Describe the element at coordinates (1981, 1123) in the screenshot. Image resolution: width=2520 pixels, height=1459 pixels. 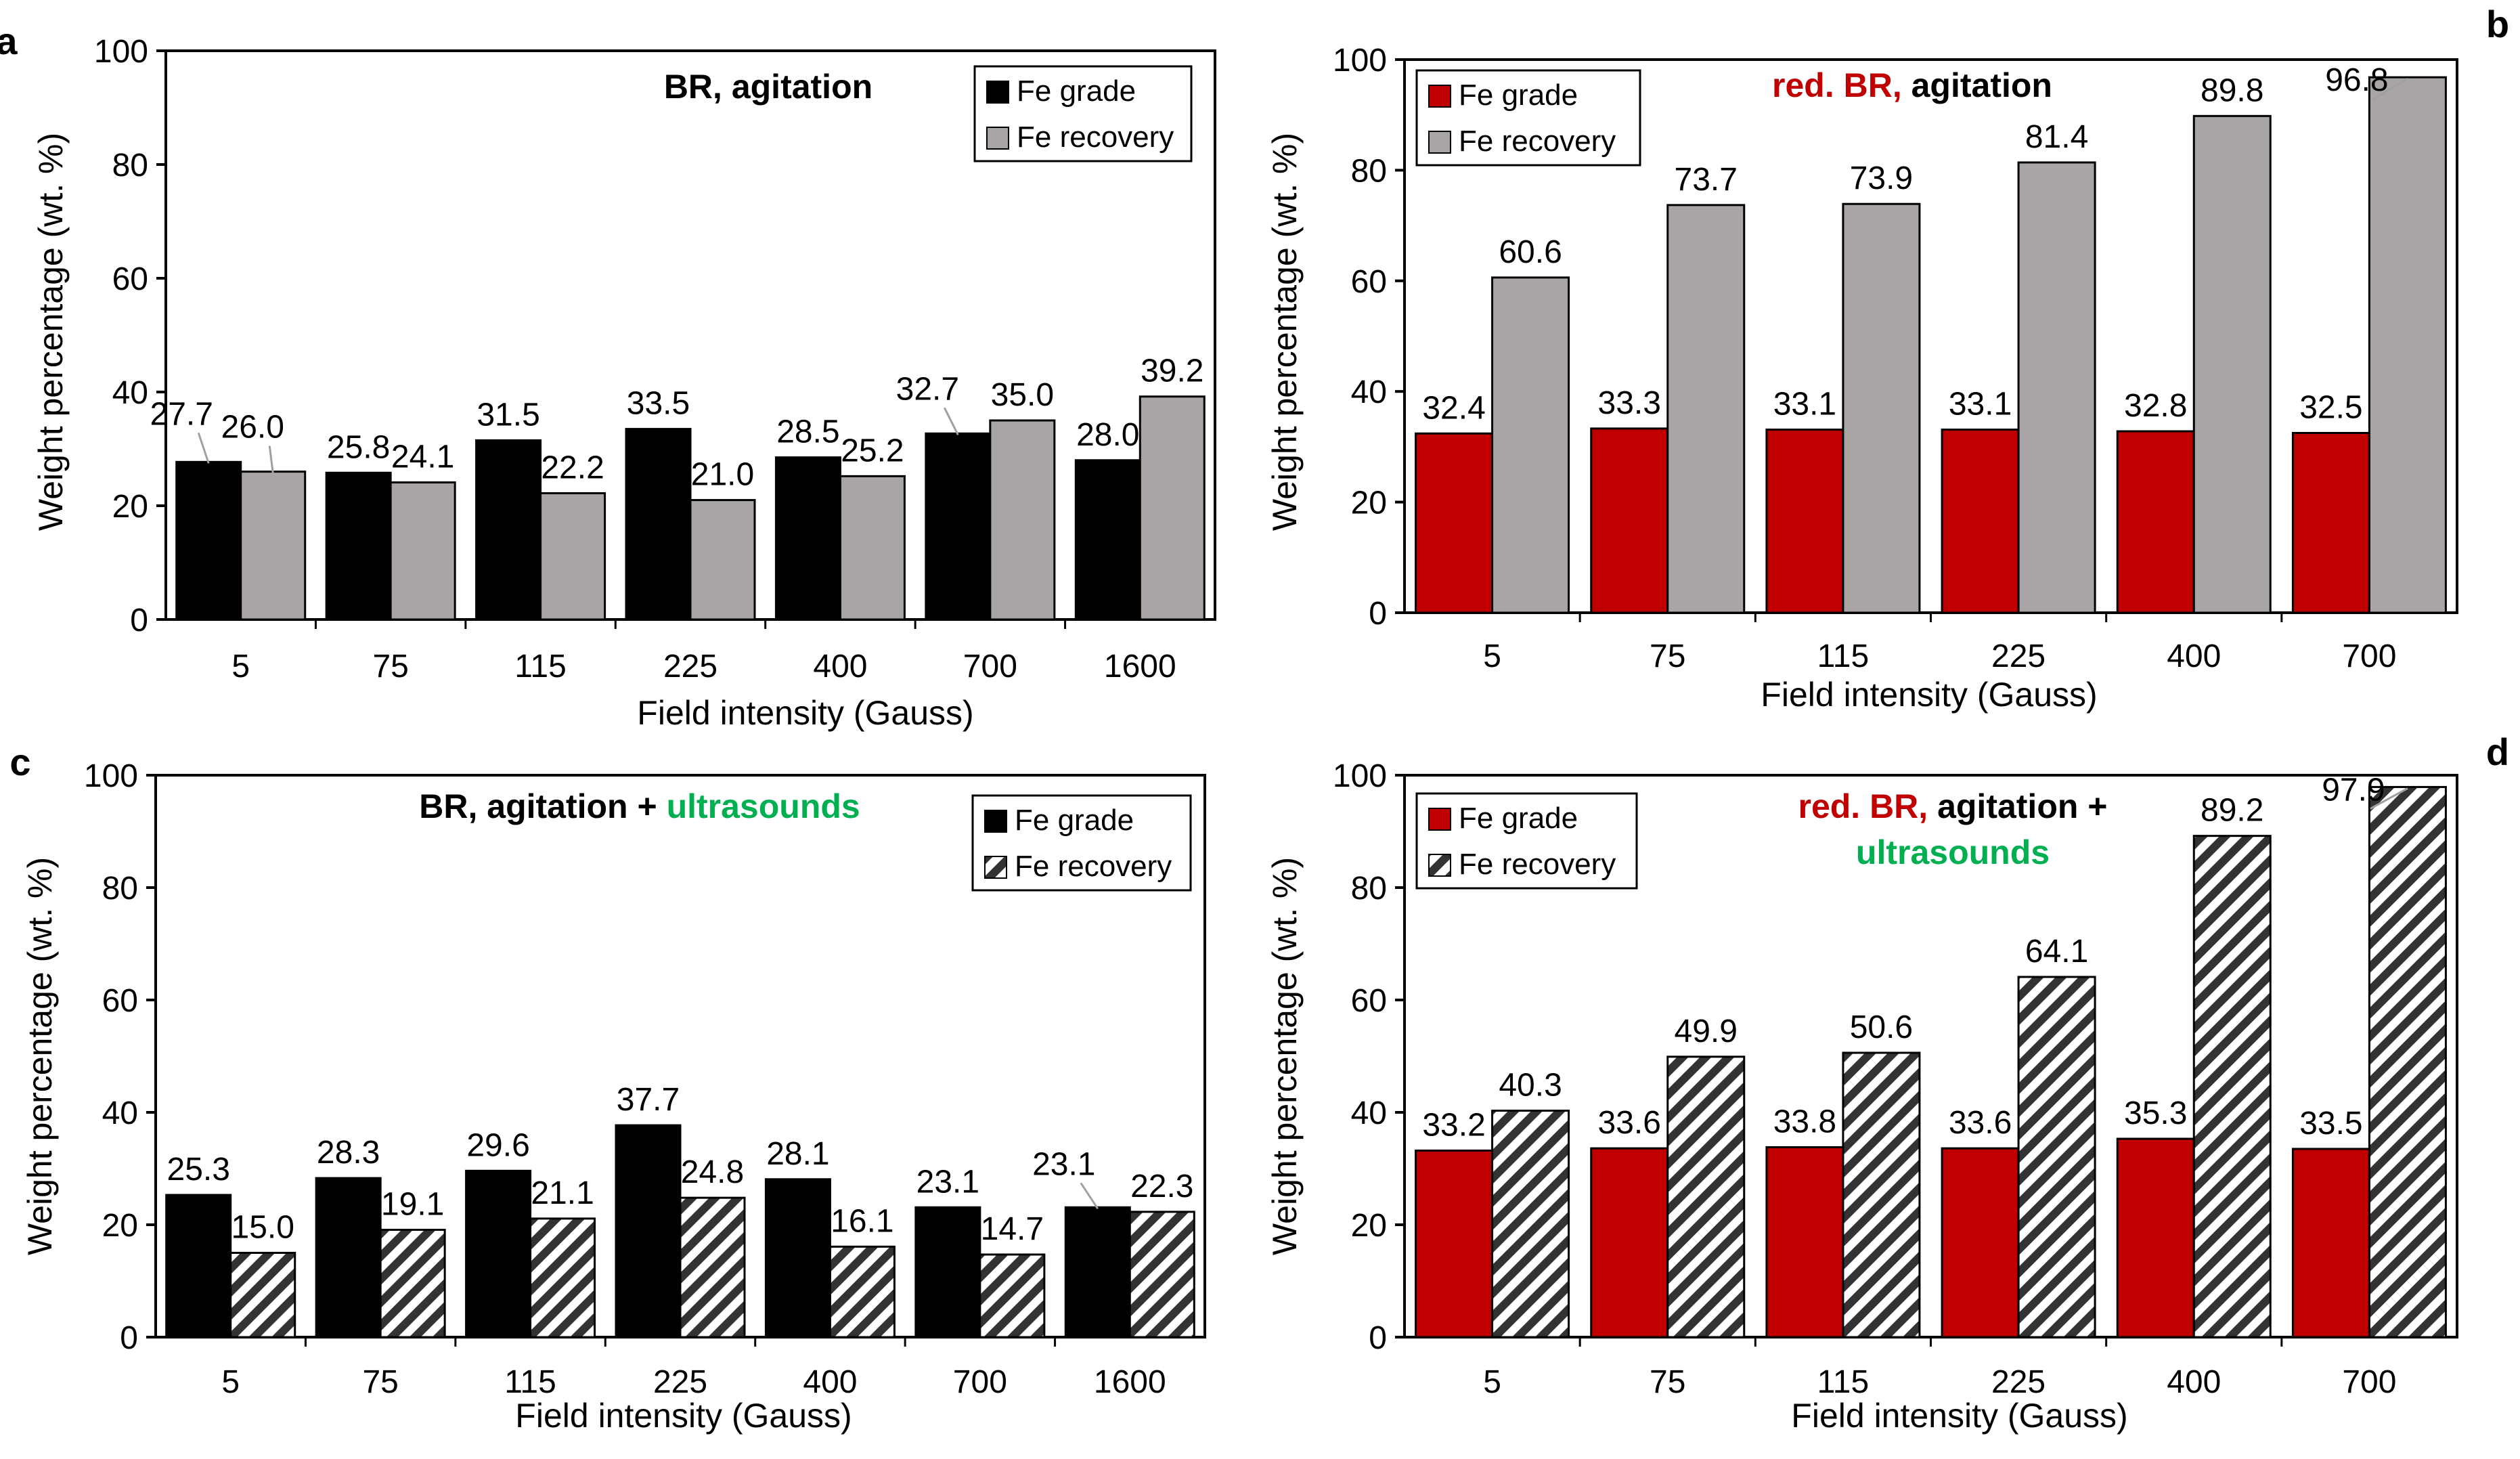
I see `data-label-fe-grade-225: 33.6` at that location.